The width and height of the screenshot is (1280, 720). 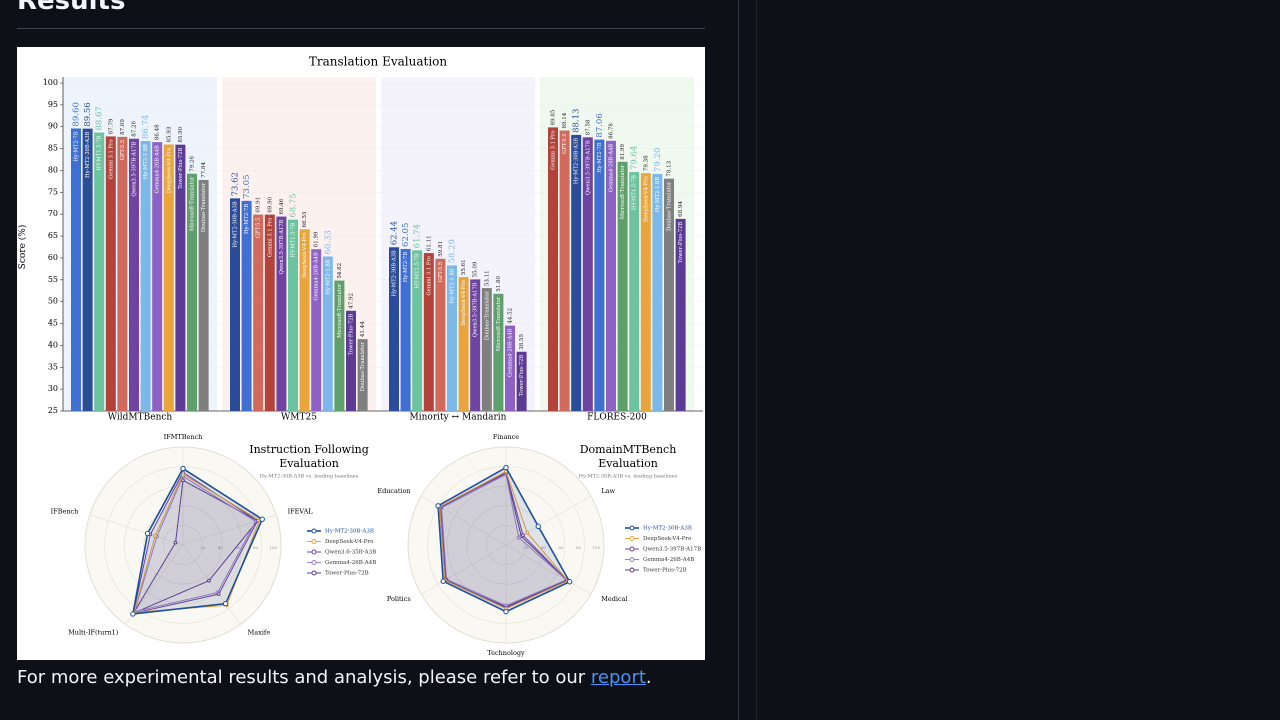 I want to click on radar-title: DomainMTBench, so click(x=628, y=449).